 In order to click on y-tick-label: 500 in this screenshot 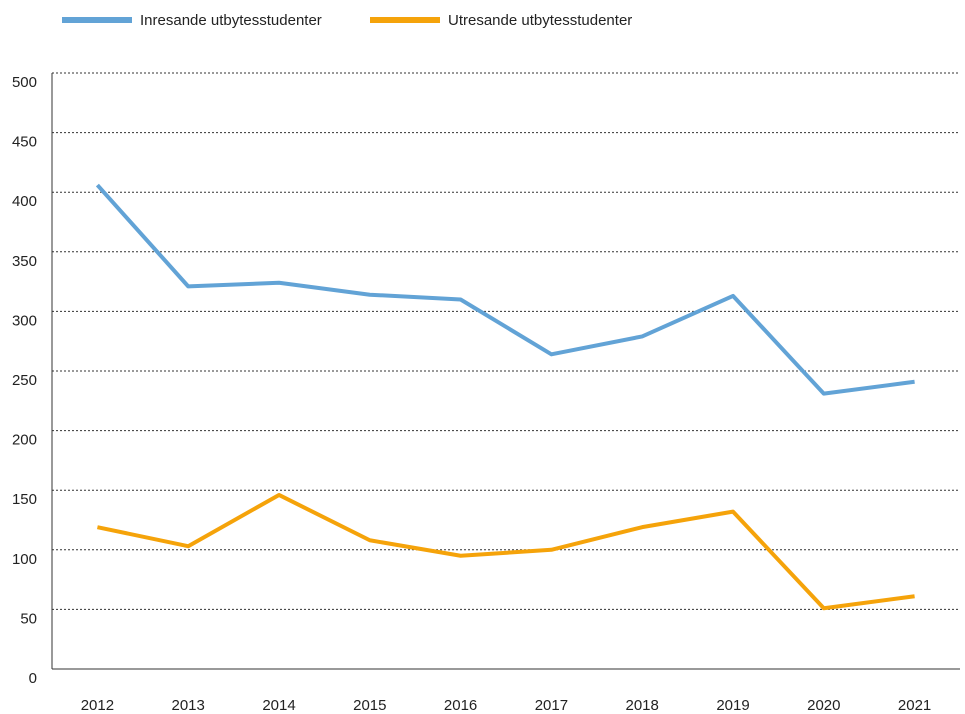, I will do `click(24, 82)`.